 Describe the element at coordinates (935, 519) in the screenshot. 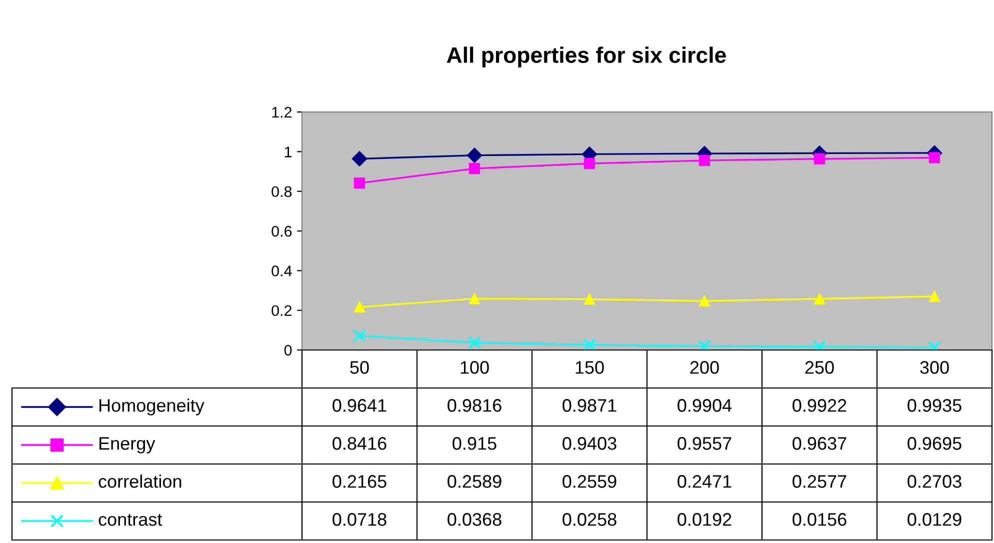

I see `data-label: 0.0129` at that location.